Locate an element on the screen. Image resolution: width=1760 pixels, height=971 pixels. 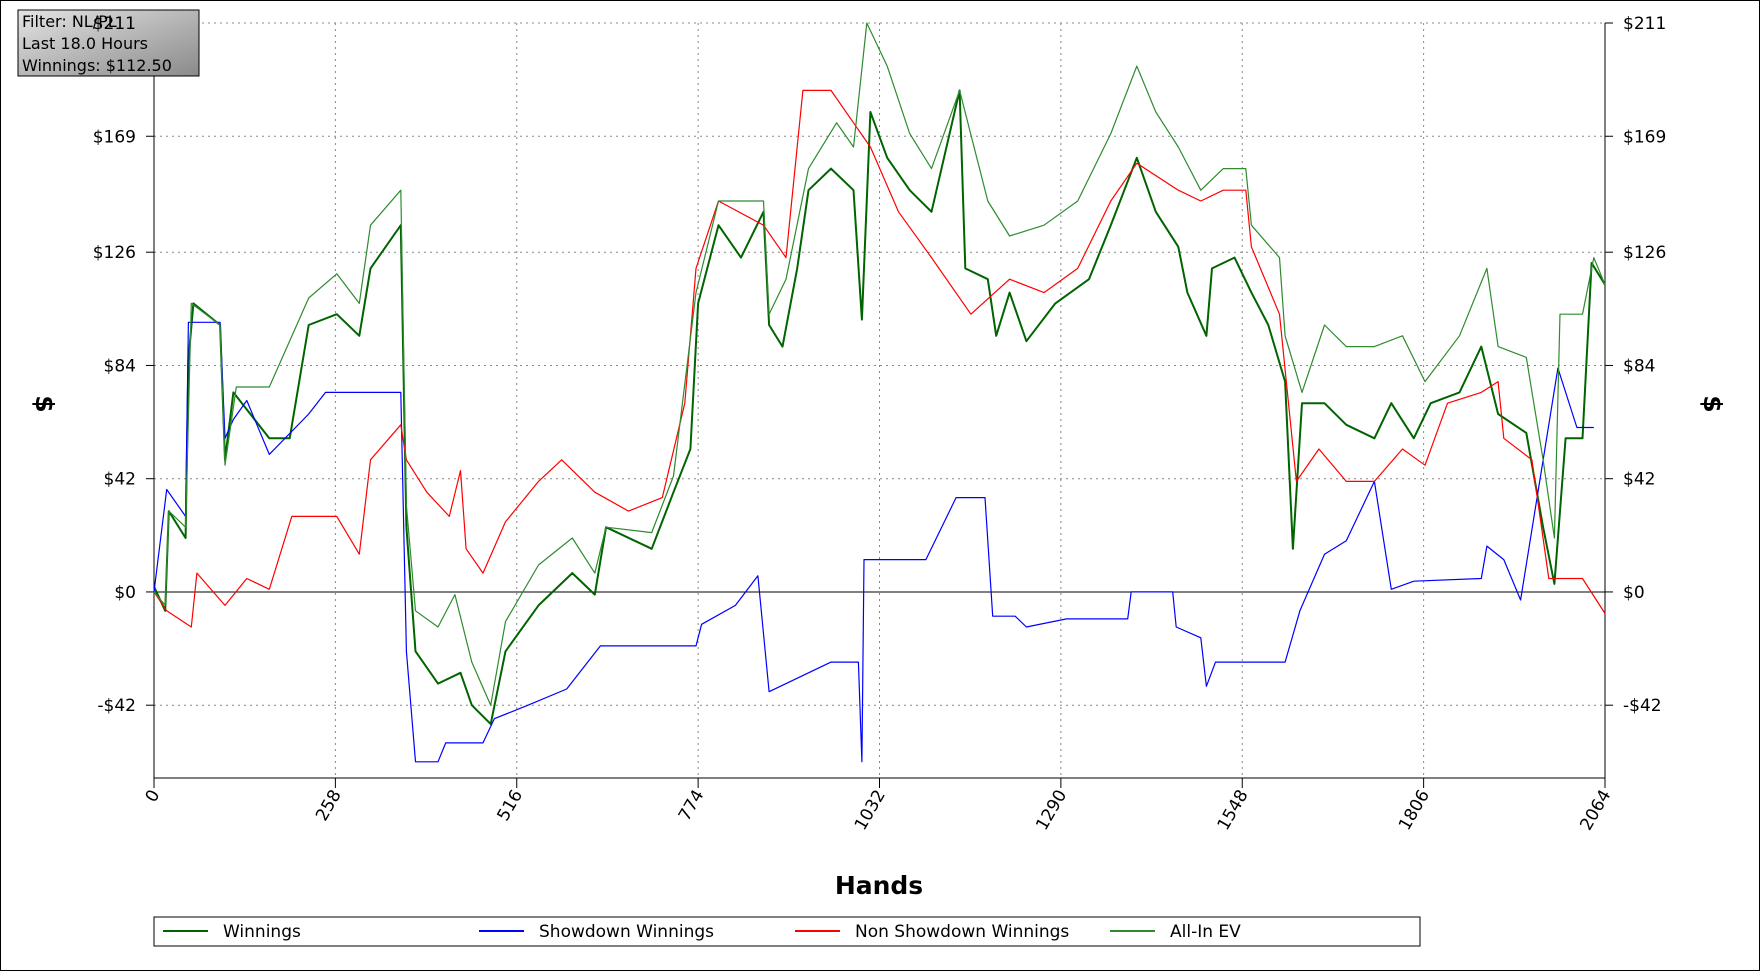
y2-tick-label: -$42 is located at coordinates (1642, 706).